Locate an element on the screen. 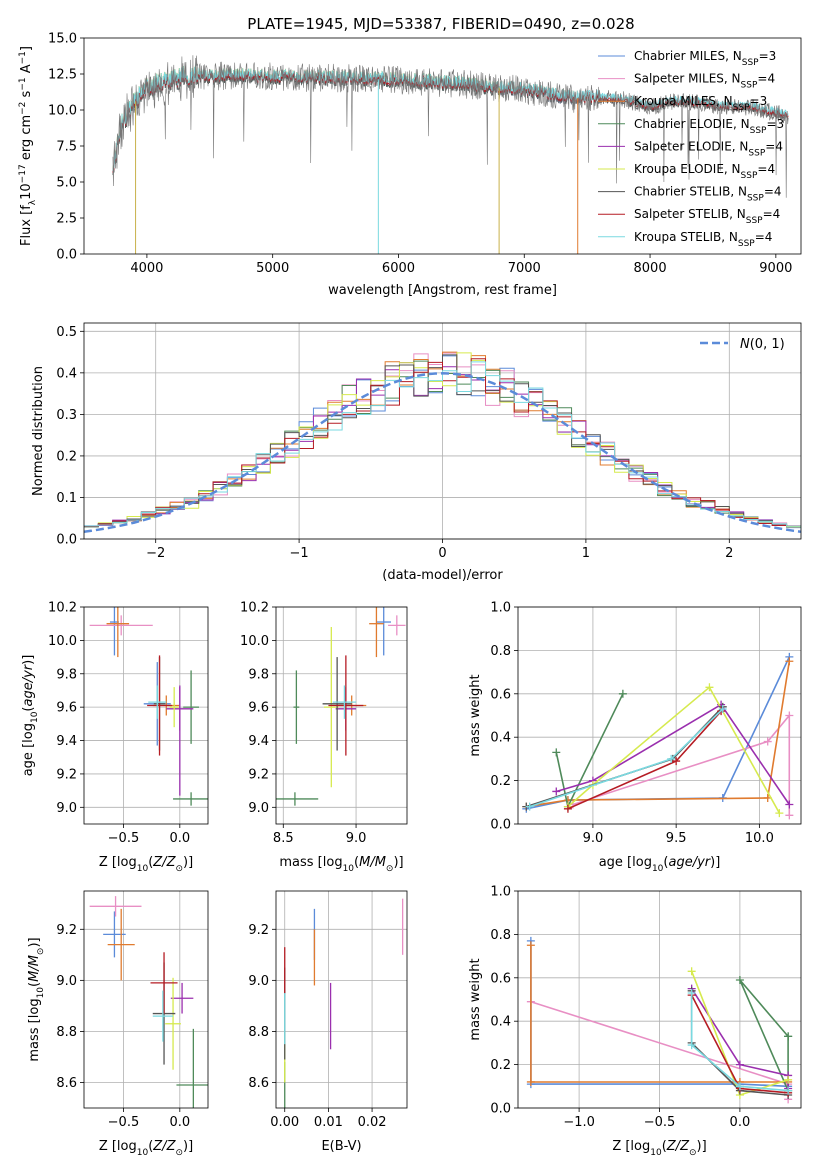 The height and width of the screenshot is (1170, 819). y-axis-label: mass [log10(M/M⊙)] is located at coordinates (36, 999).